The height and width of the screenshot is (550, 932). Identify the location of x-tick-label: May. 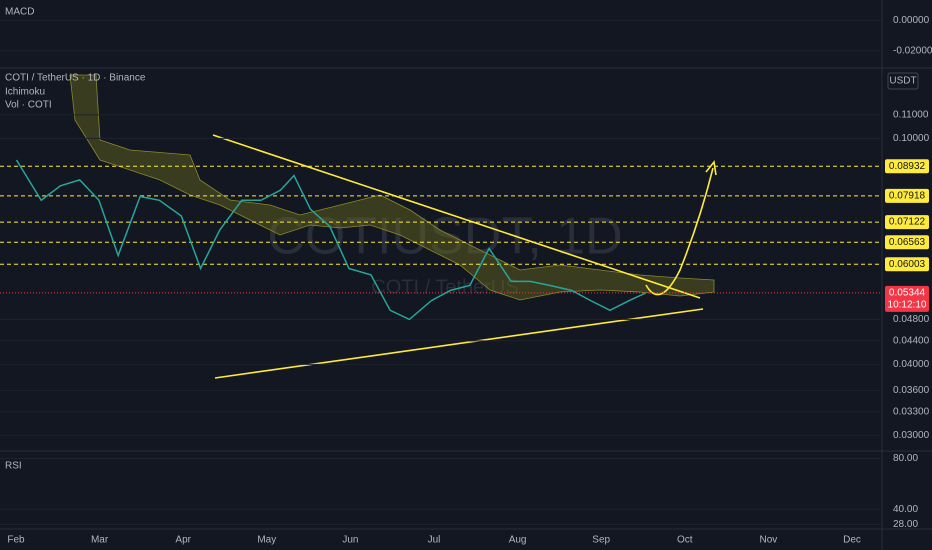
(266, 540).